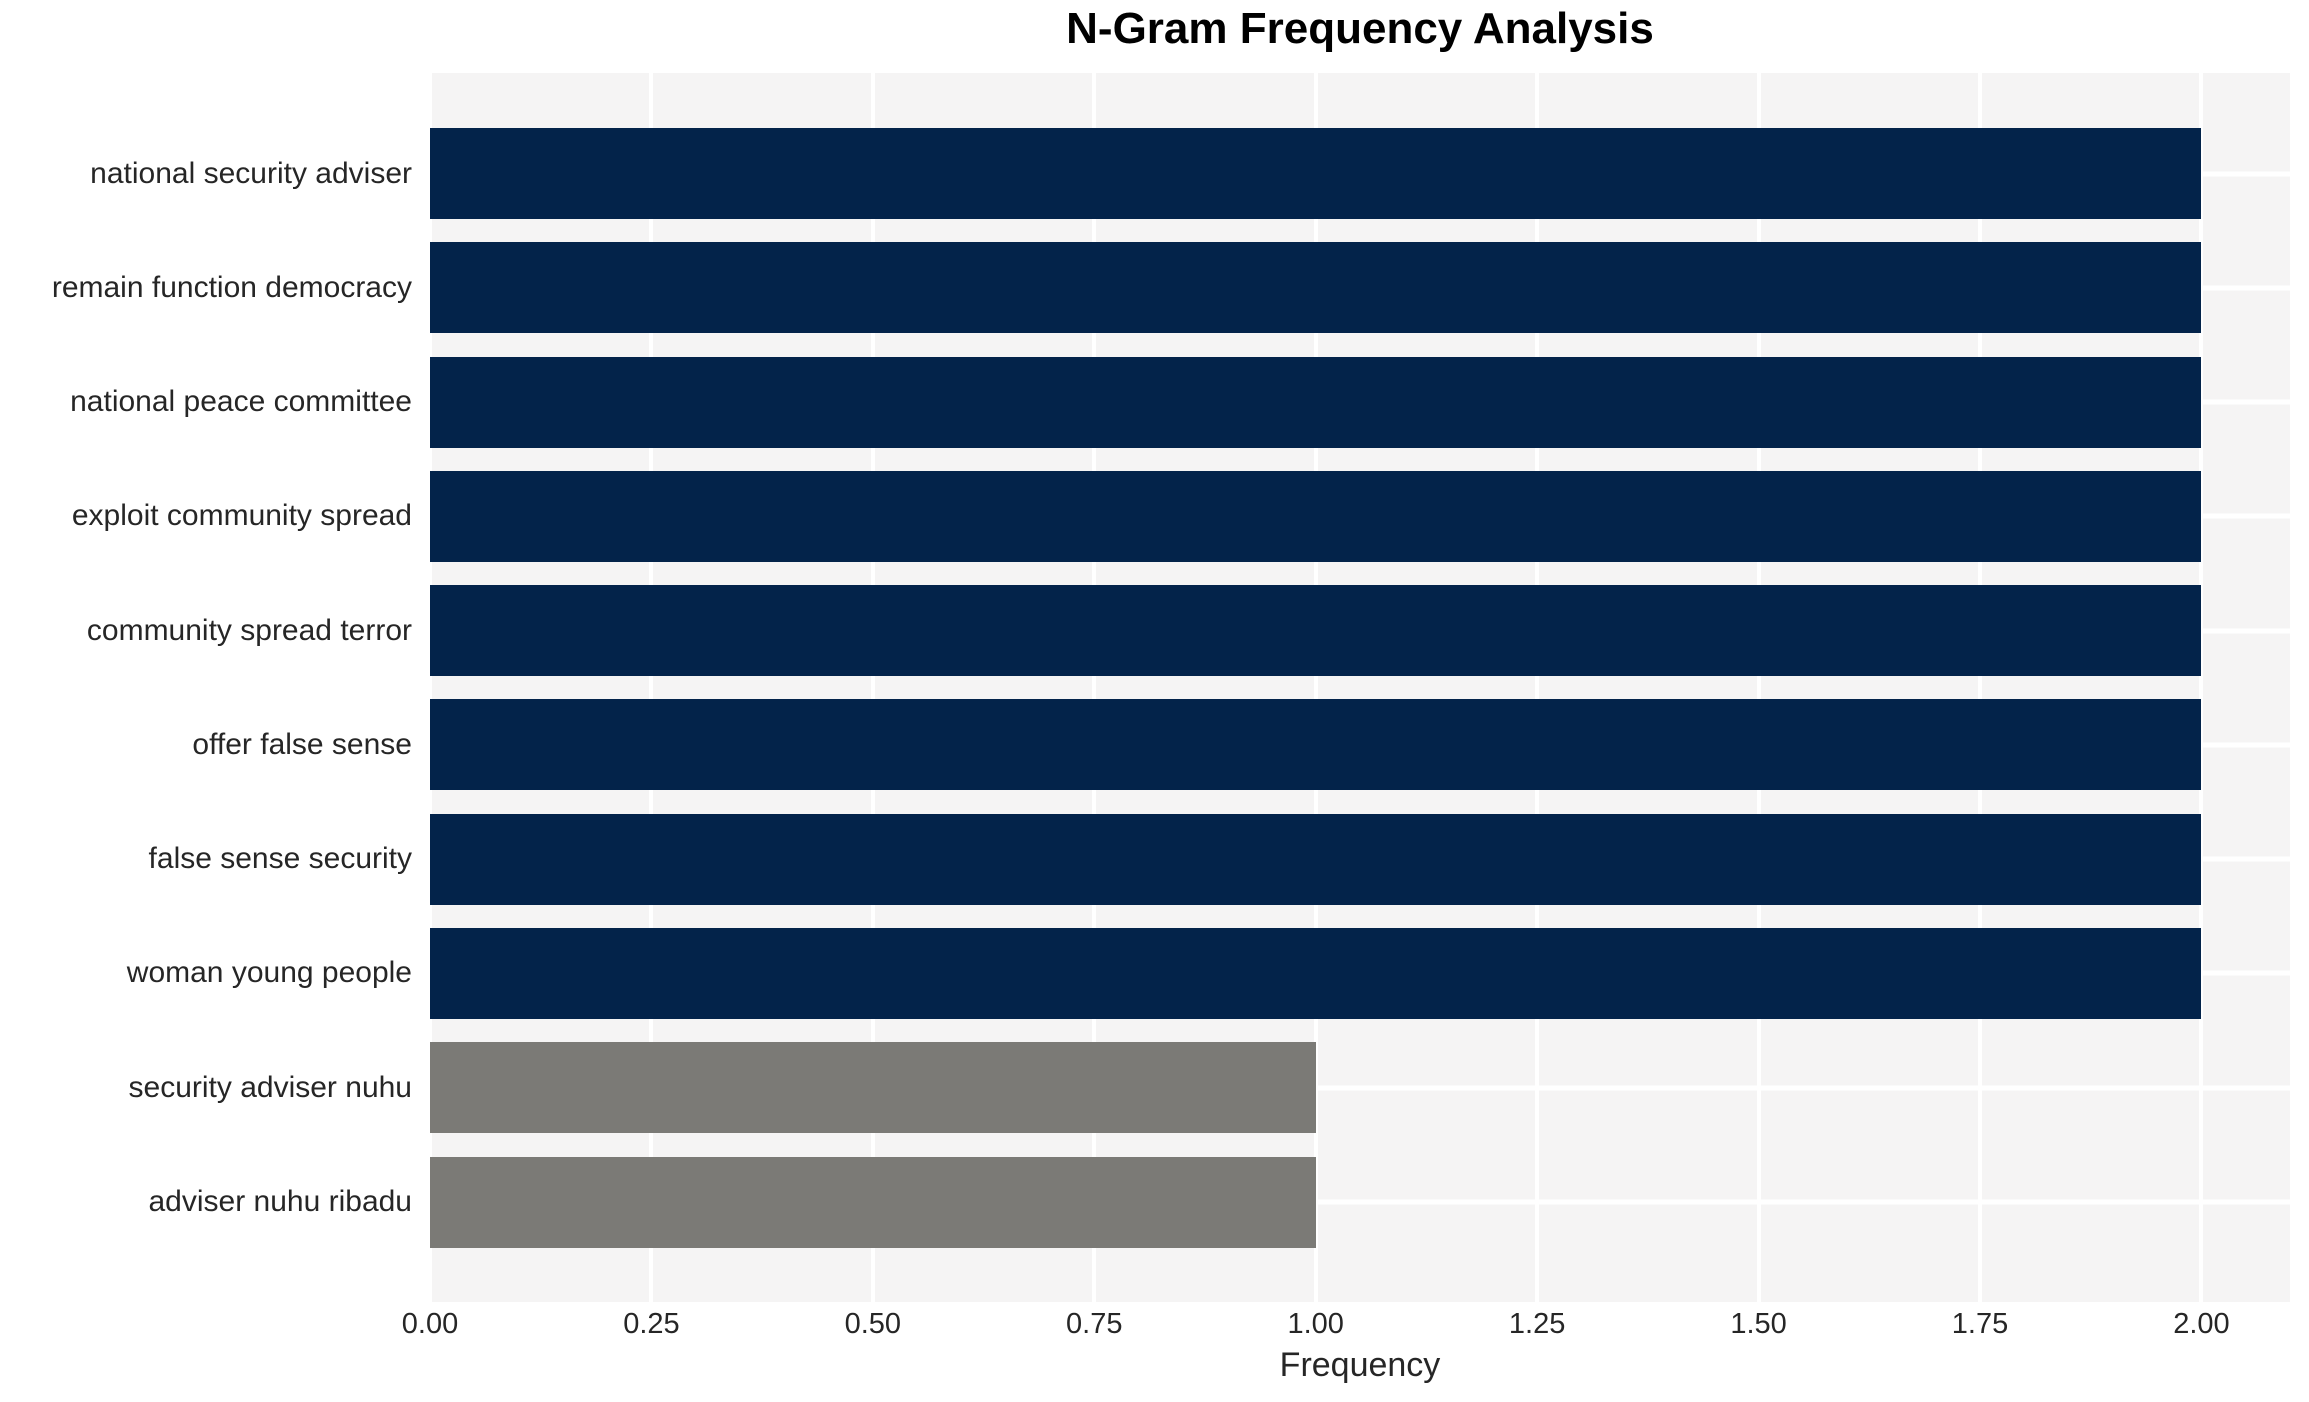 The width and height of the screenshot is (2309, 1402). I want to click on x-axis-ticks: 0.00 0.25 0.50 0.75 1.00 1.25 1.50 1.75 2.00, so click(1346, 1325).